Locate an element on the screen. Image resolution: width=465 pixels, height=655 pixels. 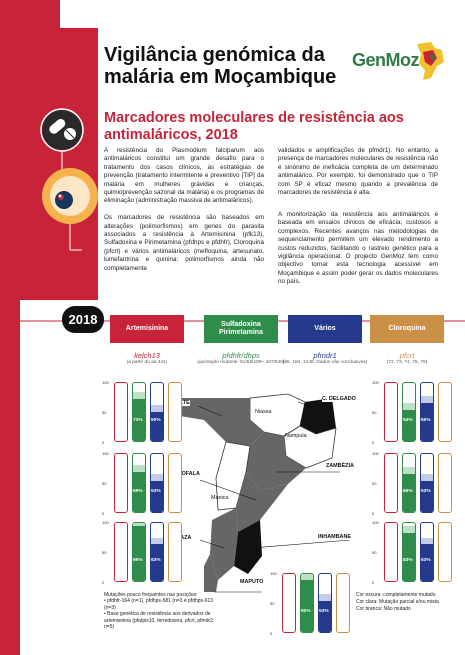
gene-note-pfdhfr: (quíntuplo mutante: 51/59/108+ 437/540) is located at coordinates (241, 362).